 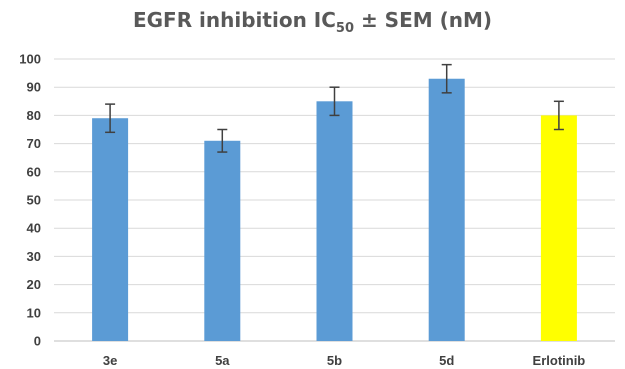 I want to click on x-tick-label: 5a, so click(x=222, y=360).